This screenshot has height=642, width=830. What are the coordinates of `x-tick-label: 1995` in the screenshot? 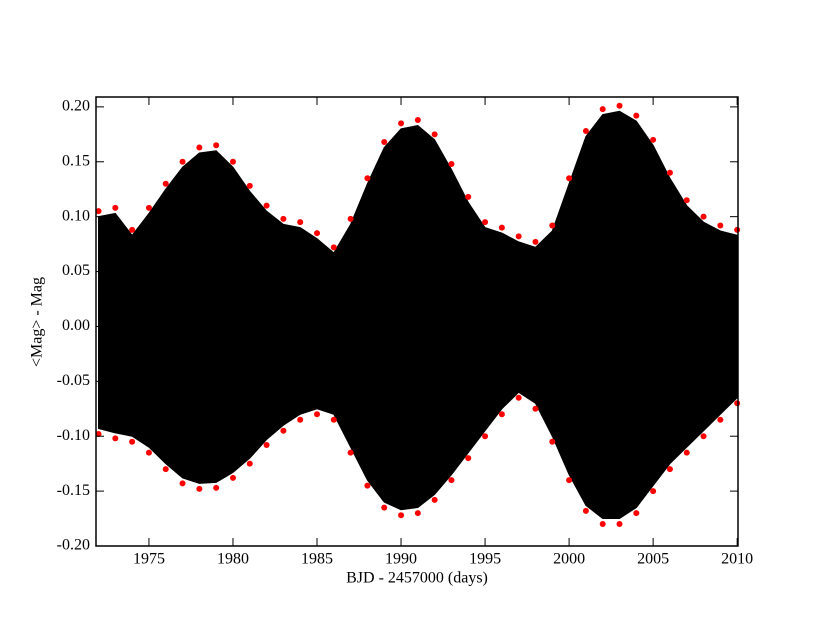 It's located at (485, 559).